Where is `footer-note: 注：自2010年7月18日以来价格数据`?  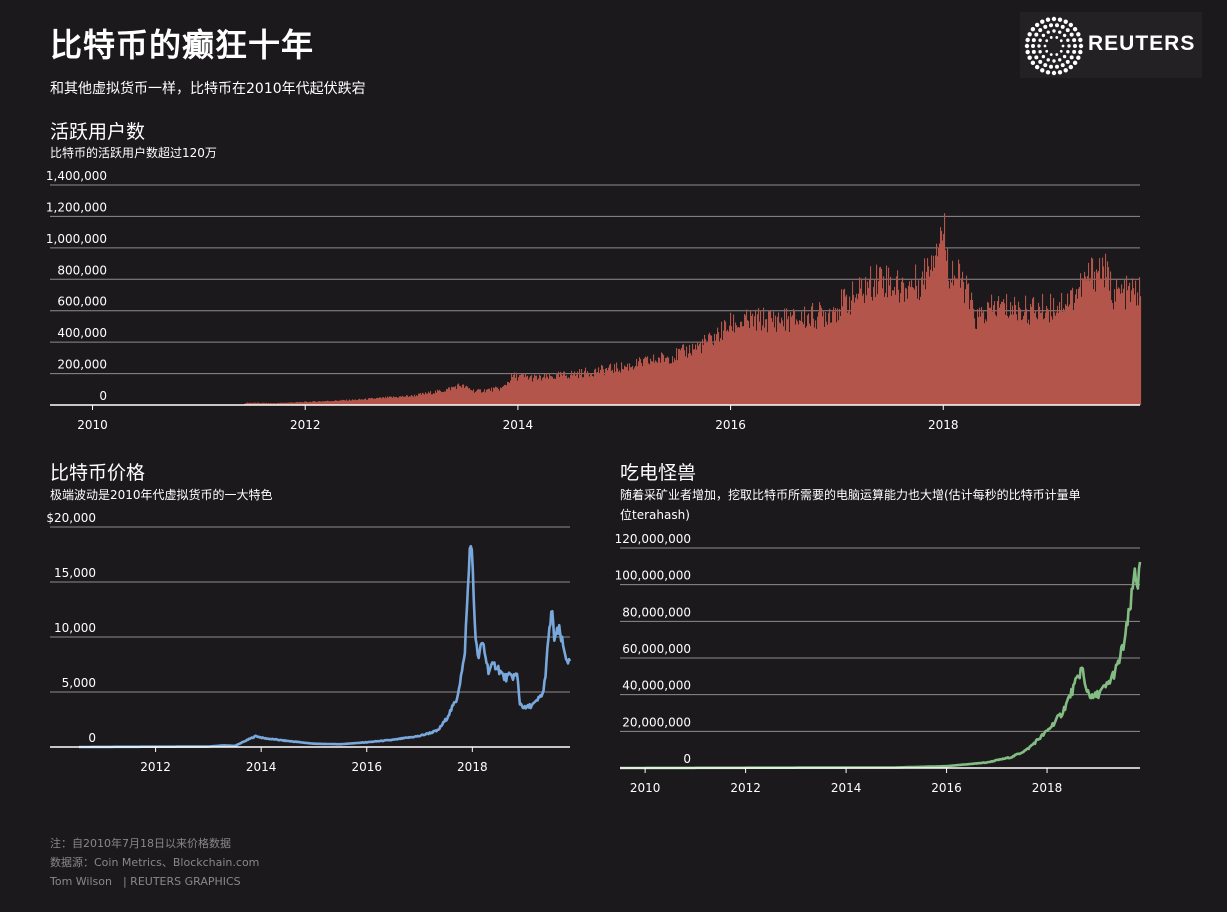
footer-note: 注：自2010年7月18日以来价格数据 is located at coordinates (140, 843).